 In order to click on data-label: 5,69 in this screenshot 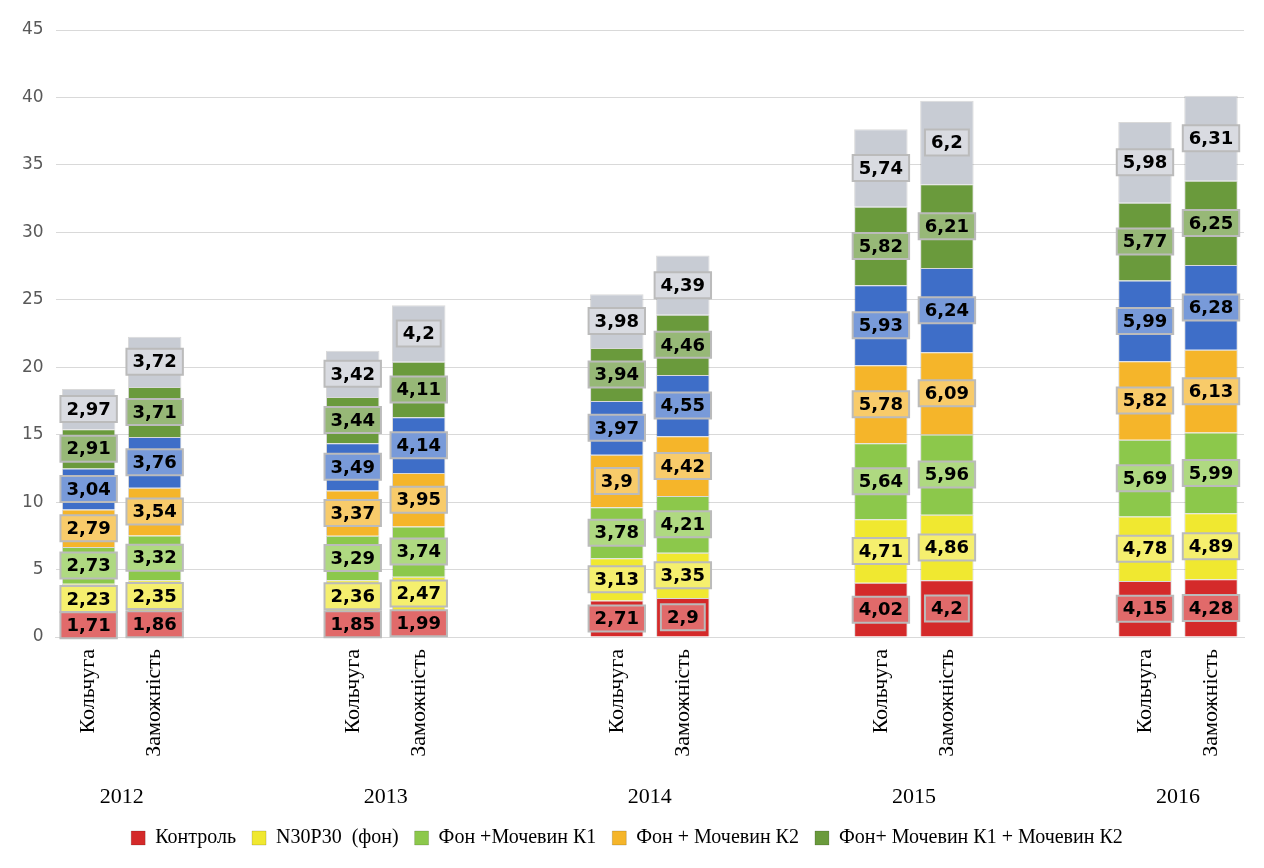, I will do `click(1145, 477)`.